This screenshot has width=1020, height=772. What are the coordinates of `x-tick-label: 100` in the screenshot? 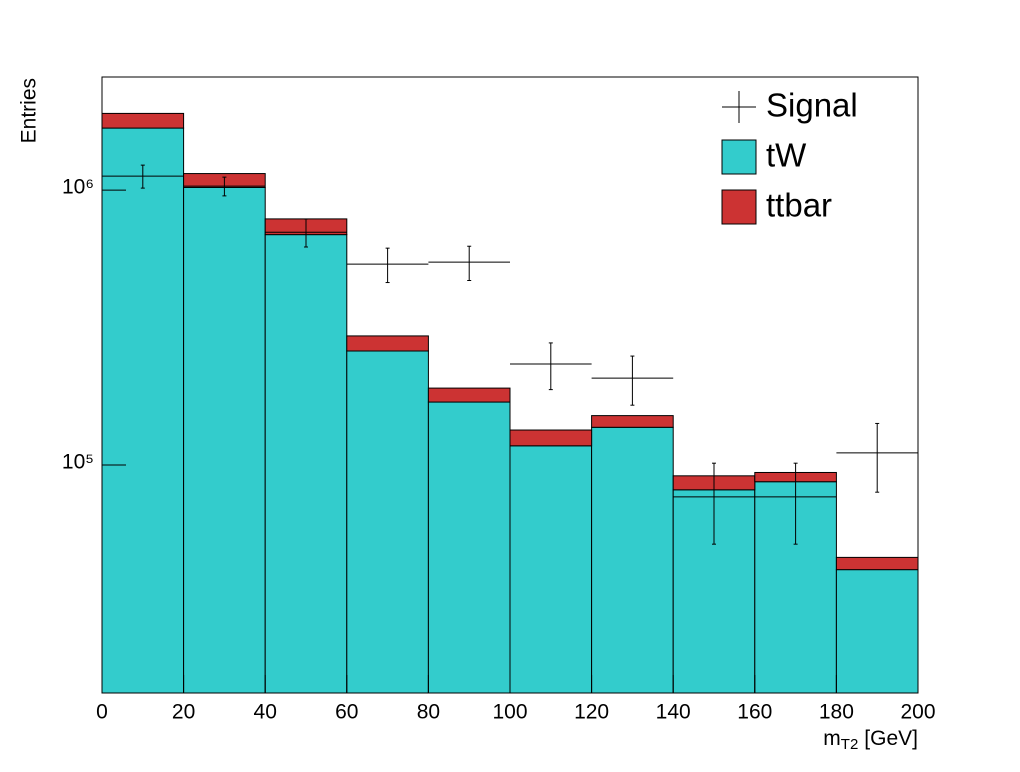 It's located at (509, 712).